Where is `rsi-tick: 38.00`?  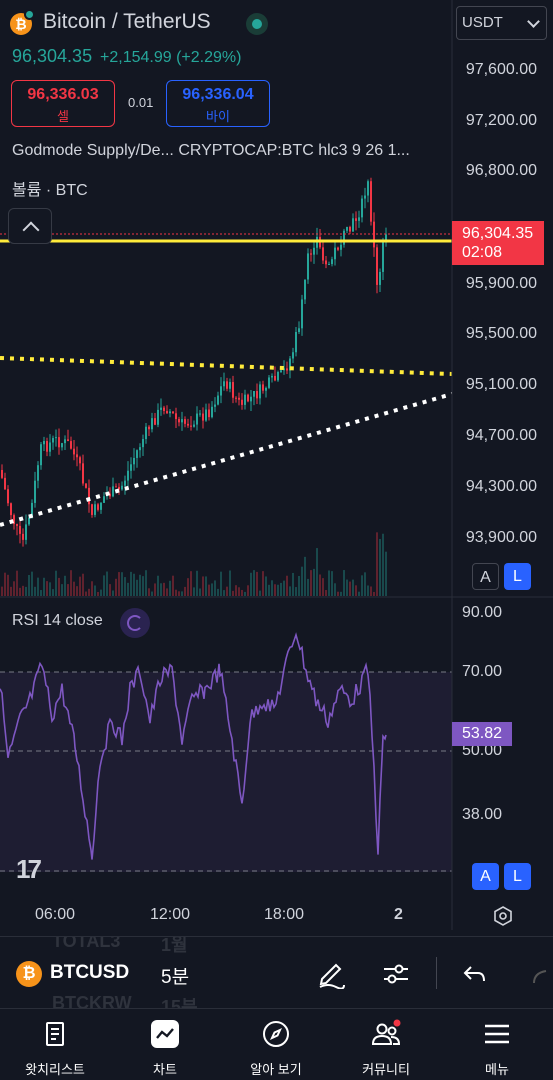
rsi-tick: 38.00 is located at coordinates (482, 814).